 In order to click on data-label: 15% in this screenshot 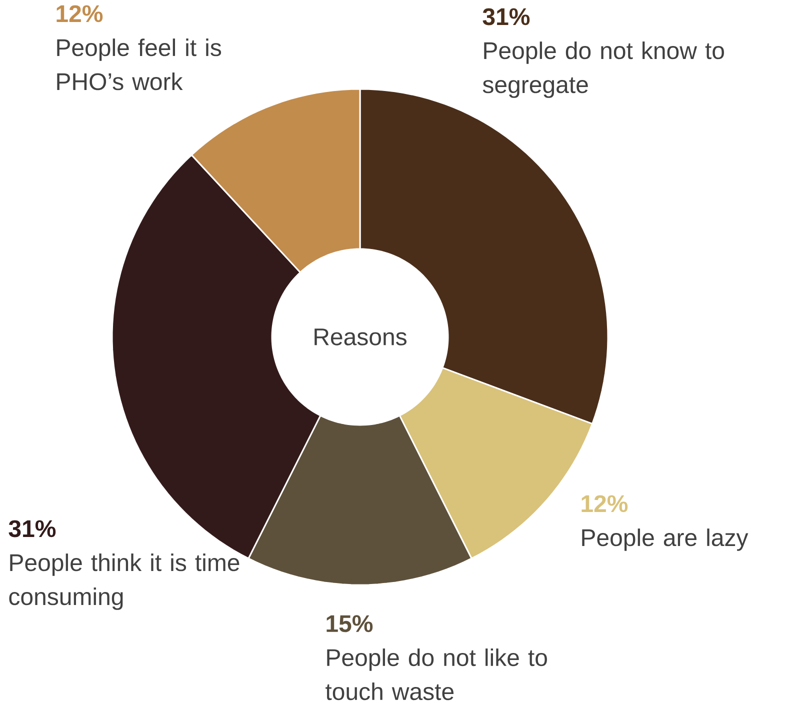, I will do `click(349, 623)`.